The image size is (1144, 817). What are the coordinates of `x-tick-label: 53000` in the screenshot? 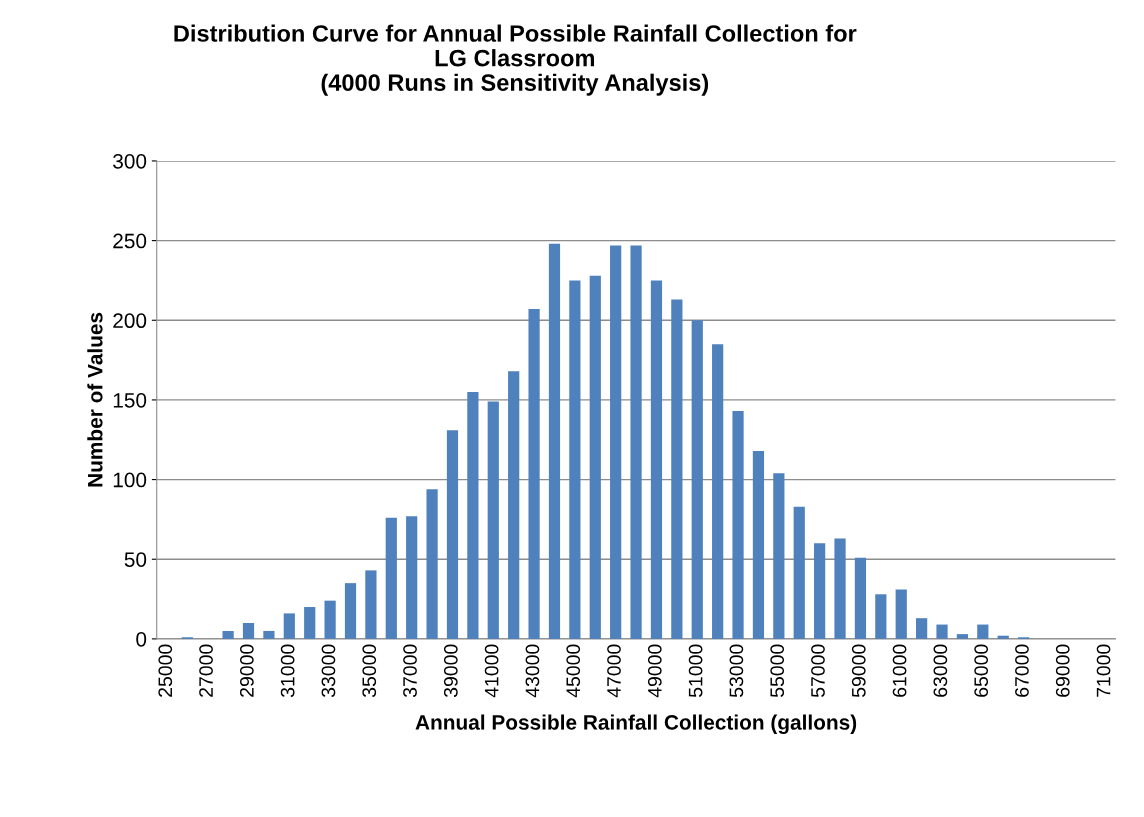 It's located at (736, 671).